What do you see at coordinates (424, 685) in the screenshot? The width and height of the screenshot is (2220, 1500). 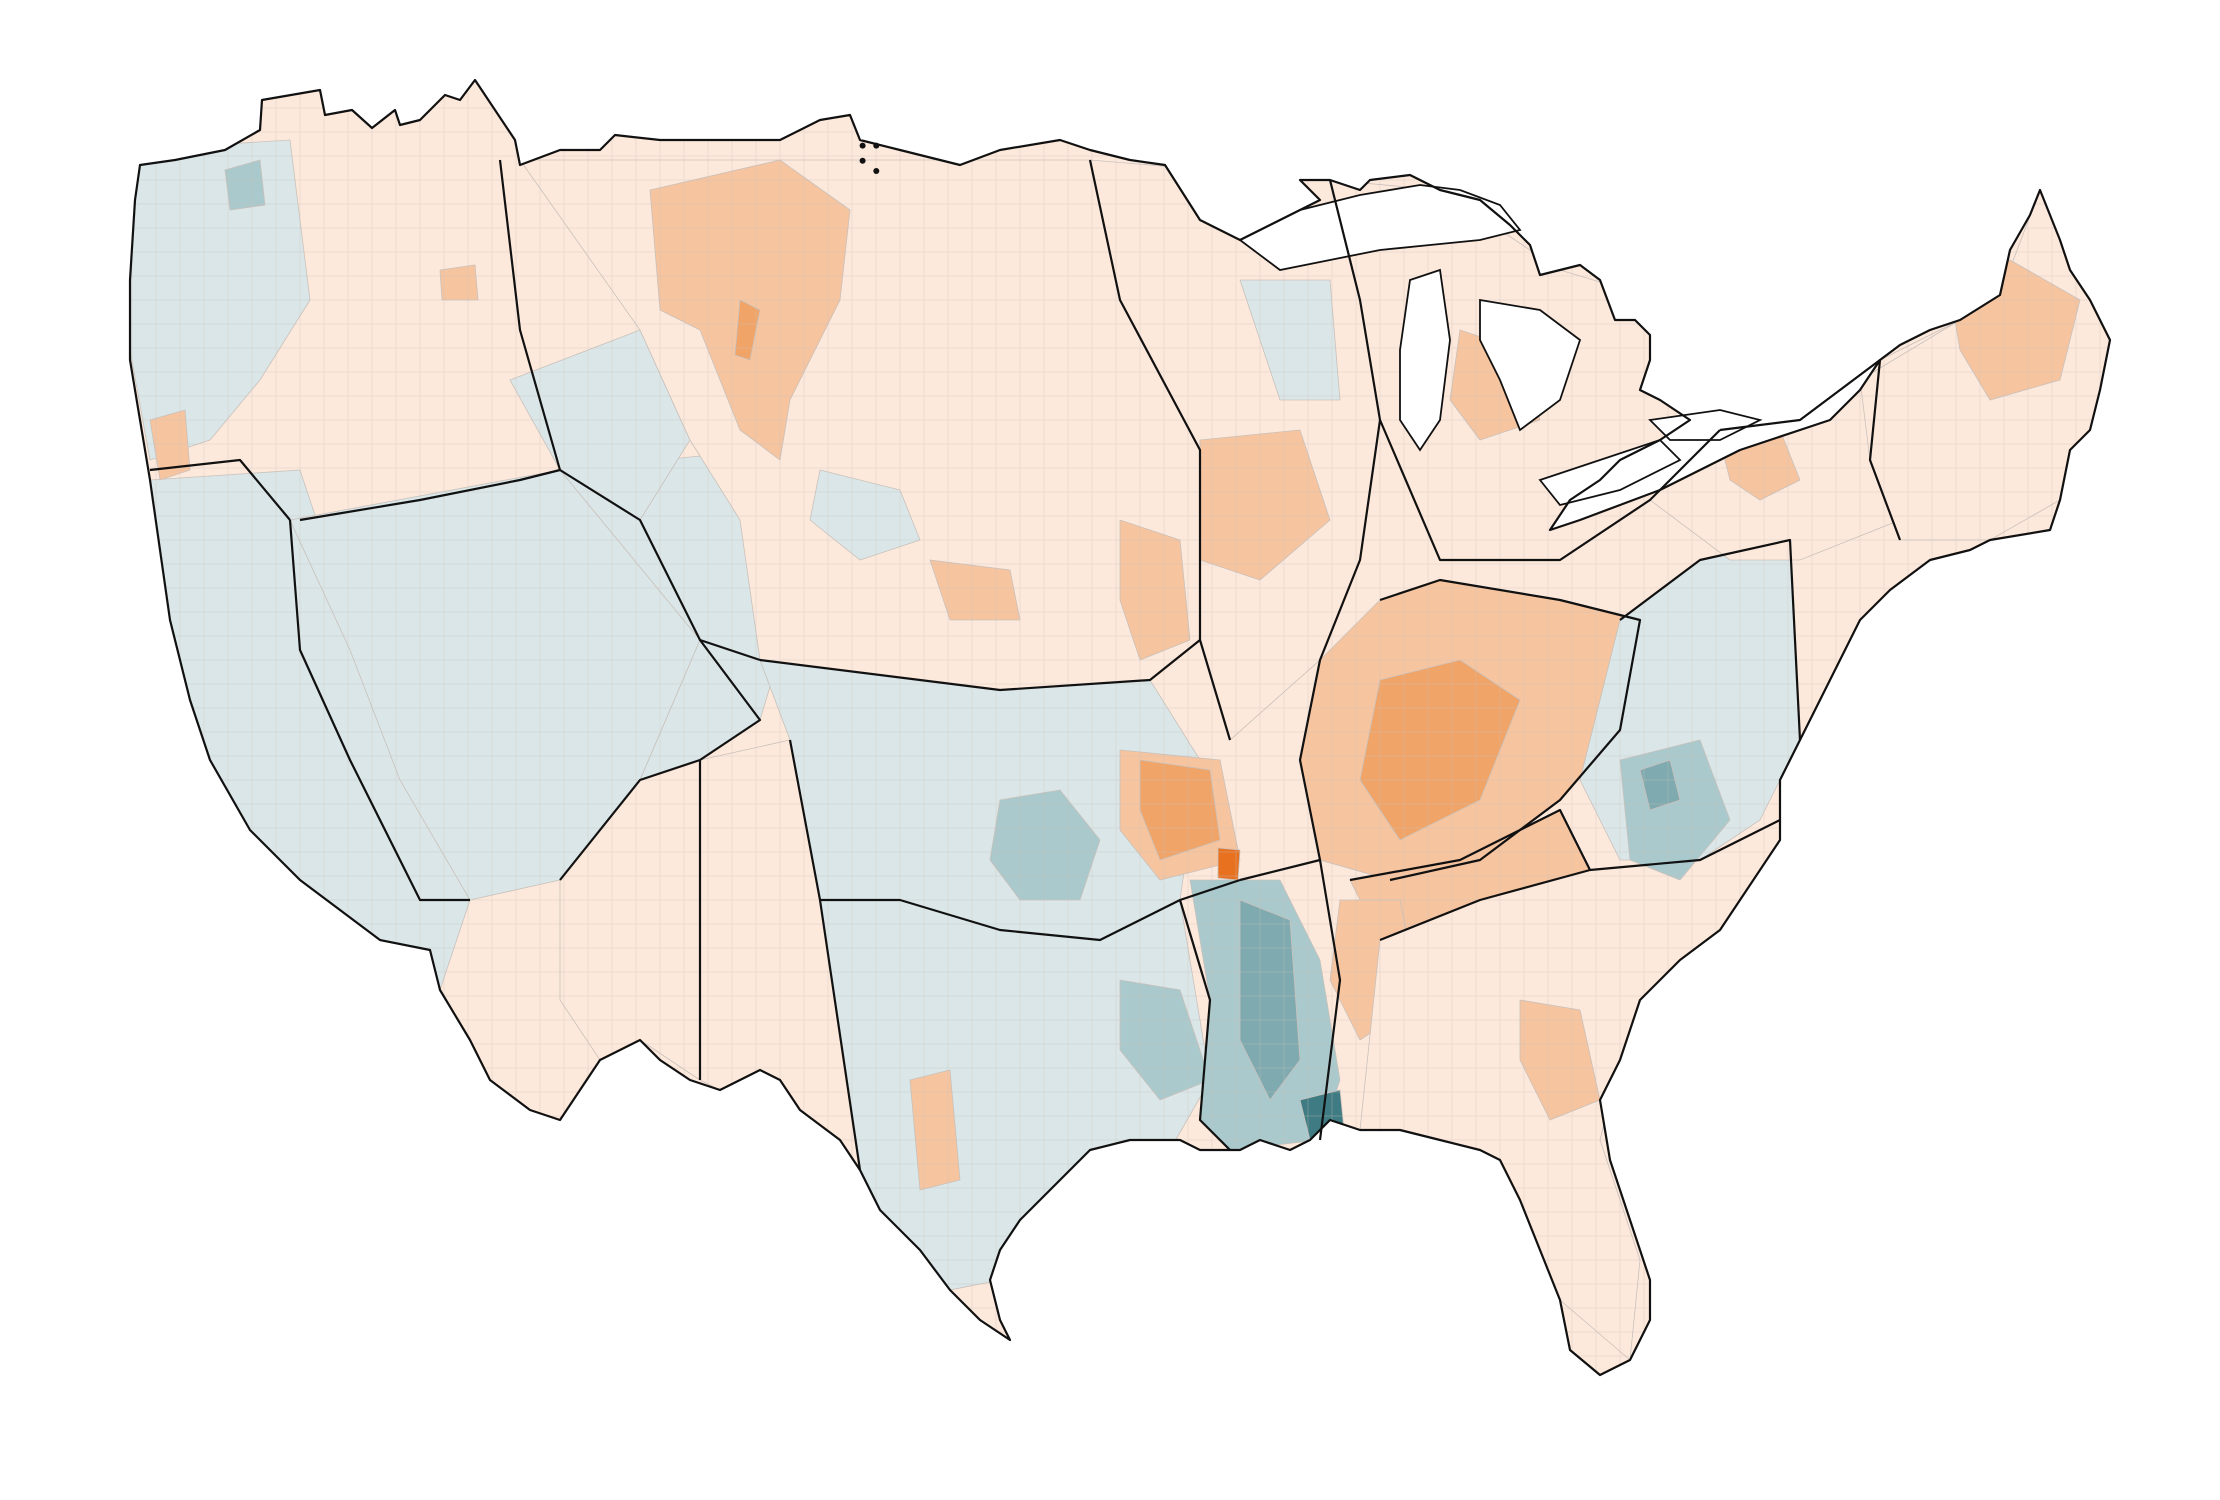 I see `basin-boundary-great-basin` at bounding box center [424, 685].